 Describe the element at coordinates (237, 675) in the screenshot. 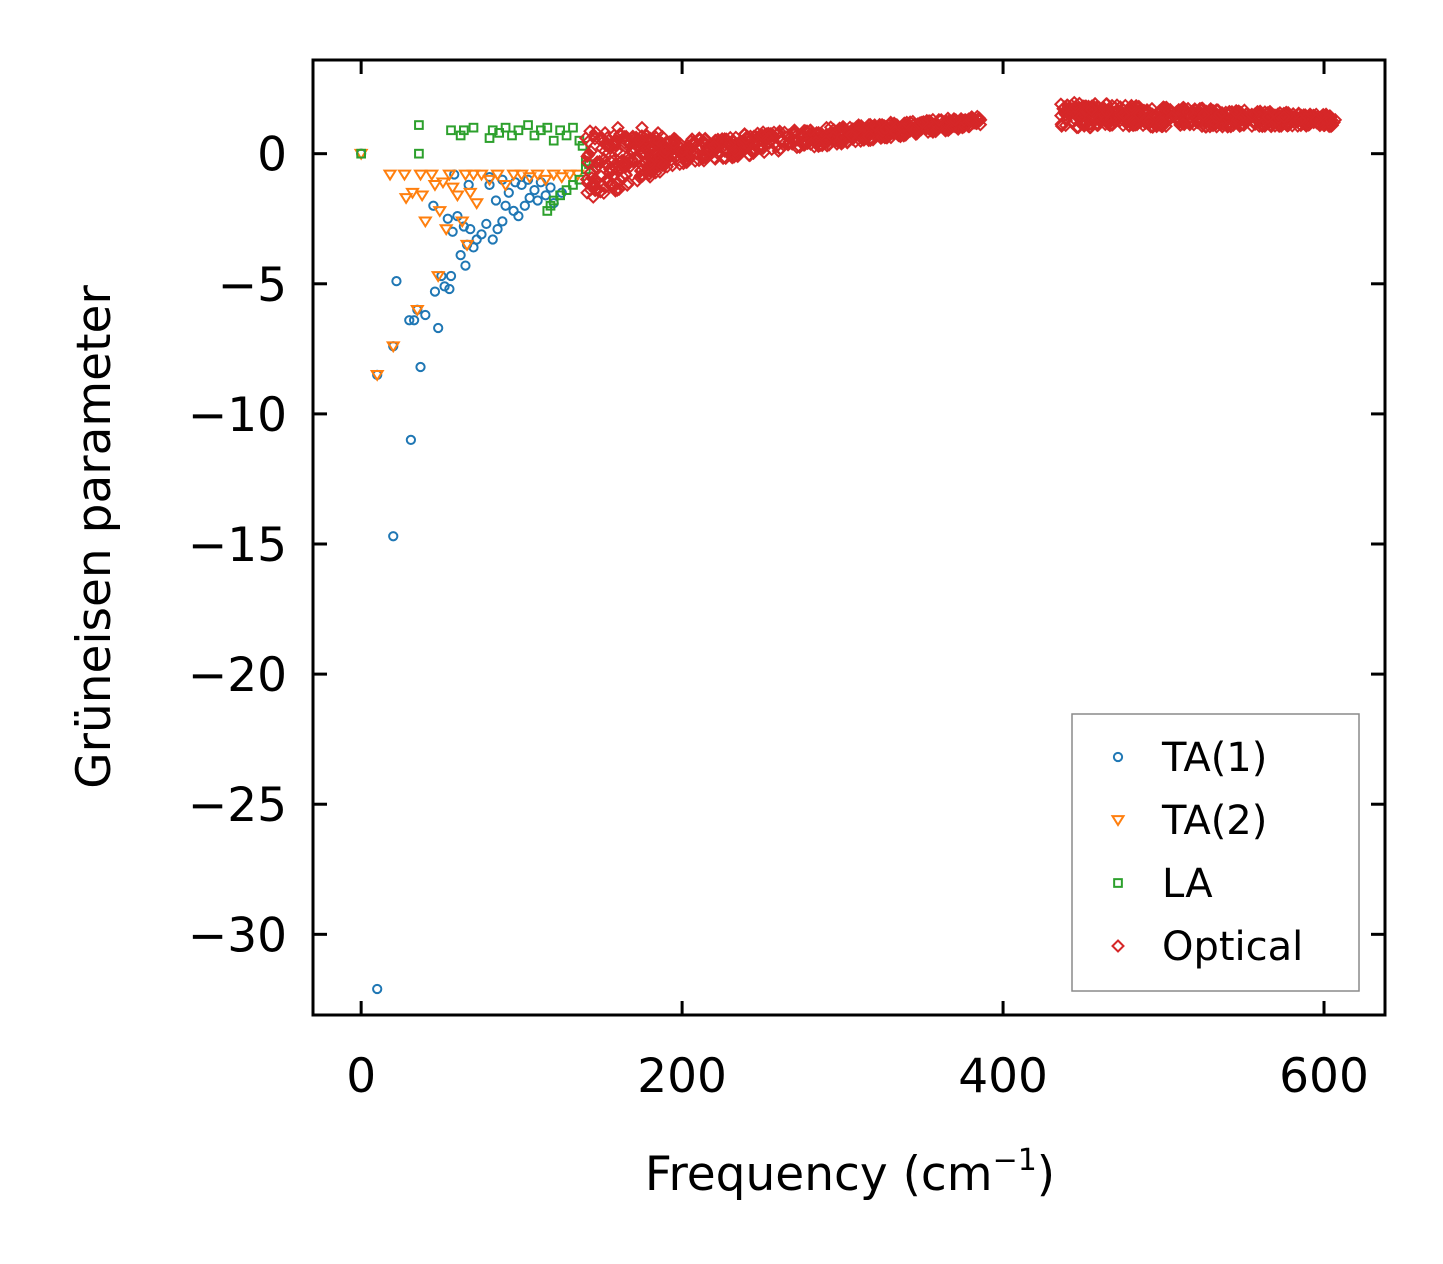

I see `y-tick-label: −20` at that location.